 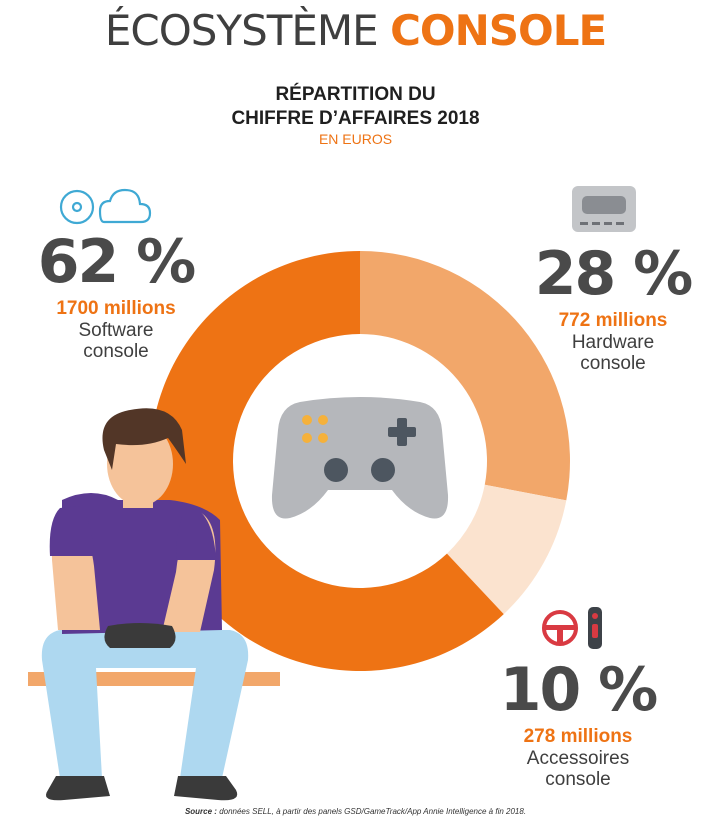 What do you see at coordinates (465, 376) in the screenshot?
I see `slice-hardware` at bounding box center [465, 376].